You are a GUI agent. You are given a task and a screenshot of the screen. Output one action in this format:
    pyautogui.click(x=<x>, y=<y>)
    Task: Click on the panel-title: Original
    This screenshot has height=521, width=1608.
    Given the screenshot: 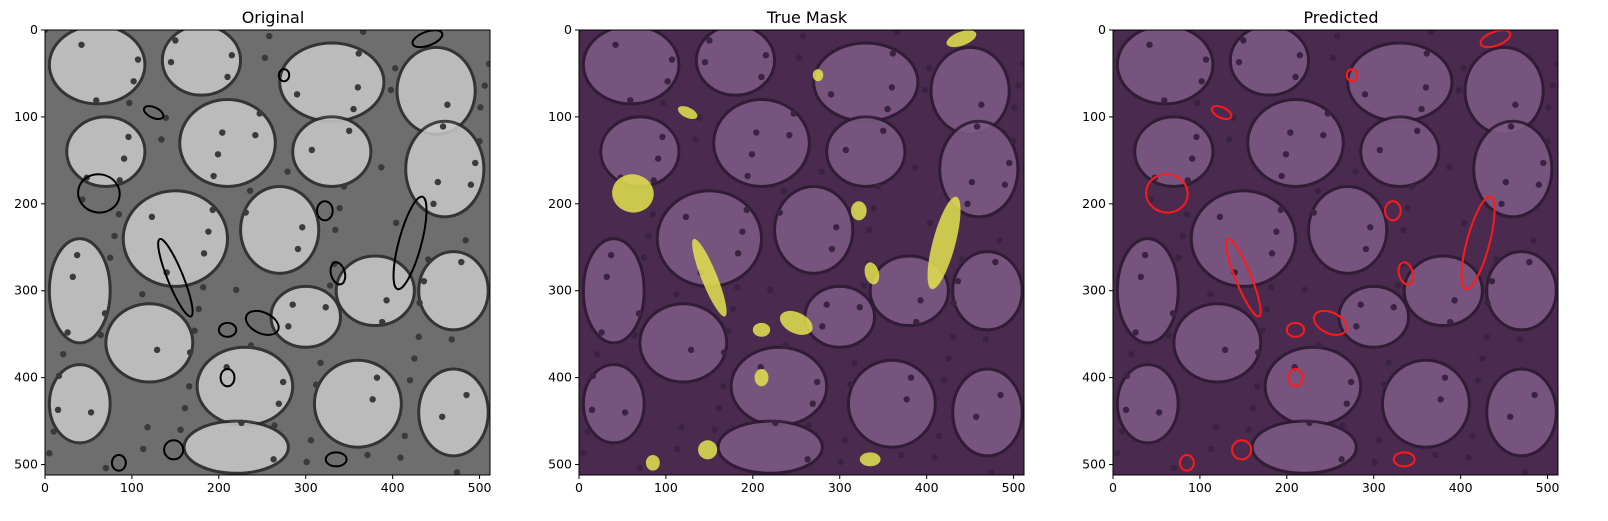 What is the action you would take?
    pyautogui.click(x=273, y=17)
    